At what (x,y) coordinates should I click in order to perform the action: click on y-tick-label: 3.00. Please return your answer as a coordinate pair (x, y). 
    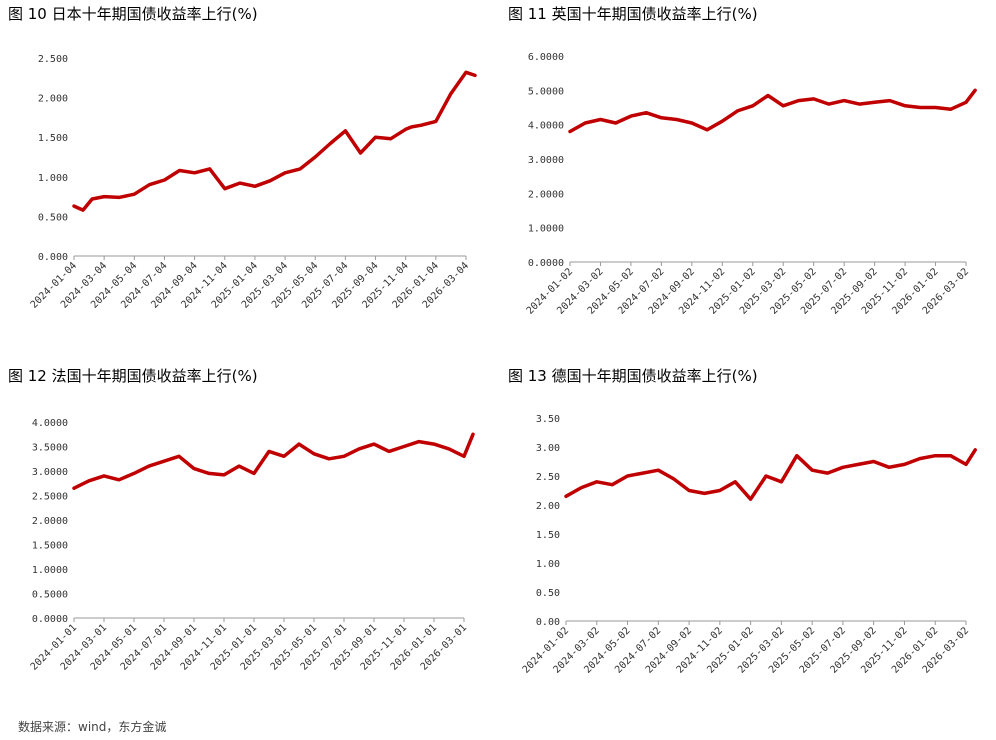
    Looking at the image, I should click on (548, 448).